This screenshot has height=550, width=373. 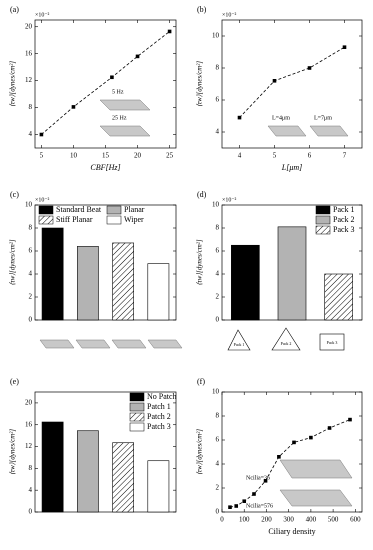 I want to click on annotation: 25 Hz, so click(x=119, y=118).